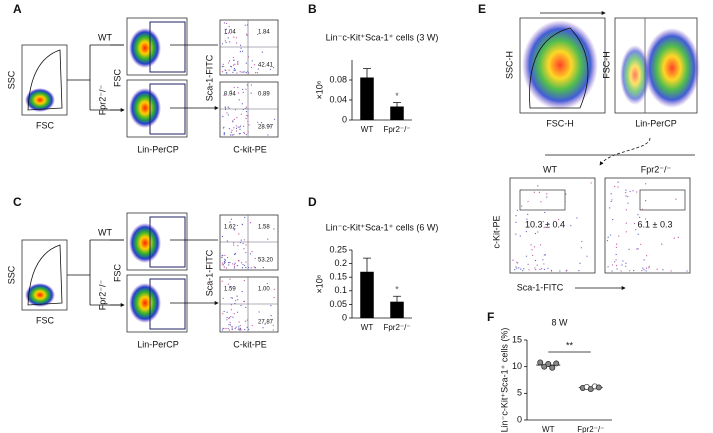 This screenshot has height=433, width=713. What do you see at coordinates (655, 224) in the screenshot?
I see `result: 6.1 ± 0.3` at bounding box center [655, 224].